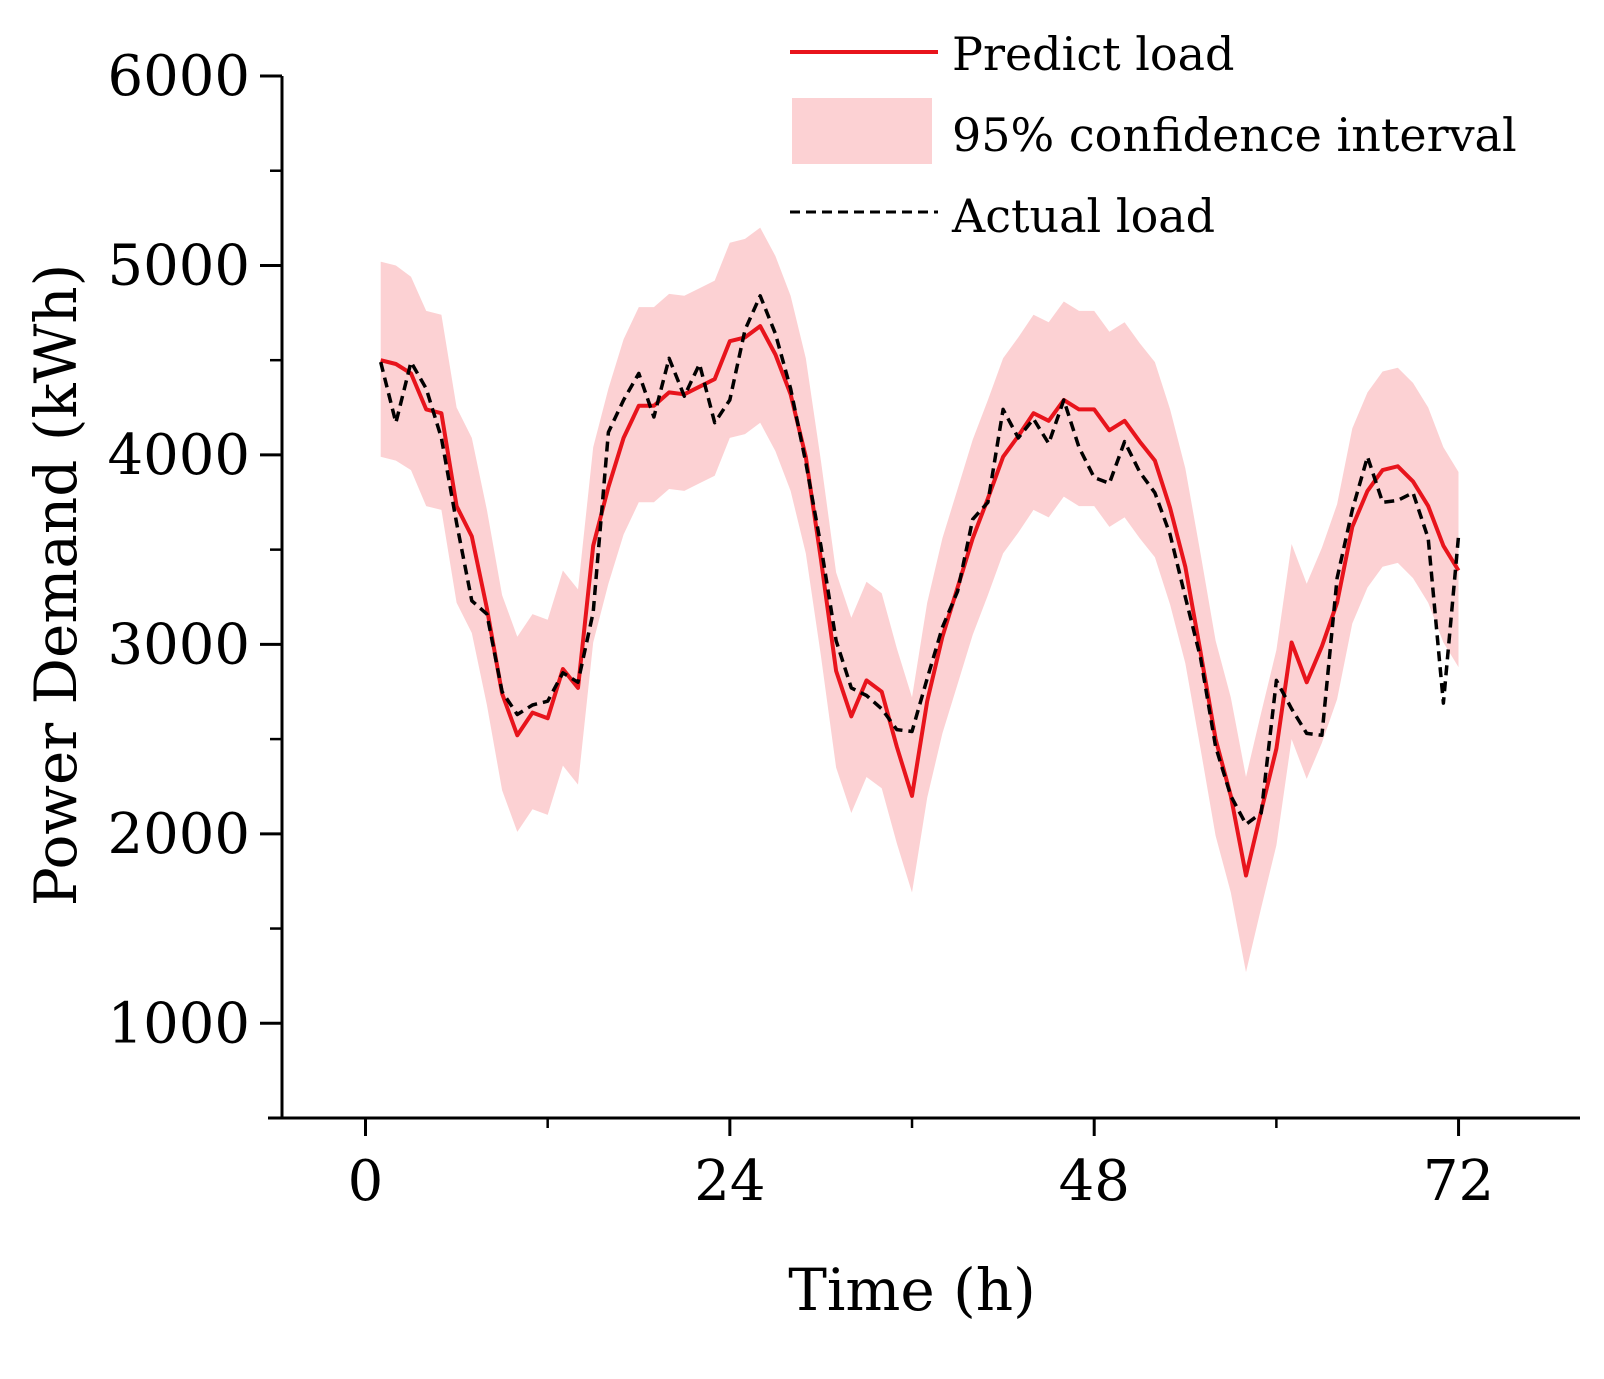  Describe the element at coordinates (178, 76) in the screenshot. I see `y-tick-label-6000: 6000` at that location.